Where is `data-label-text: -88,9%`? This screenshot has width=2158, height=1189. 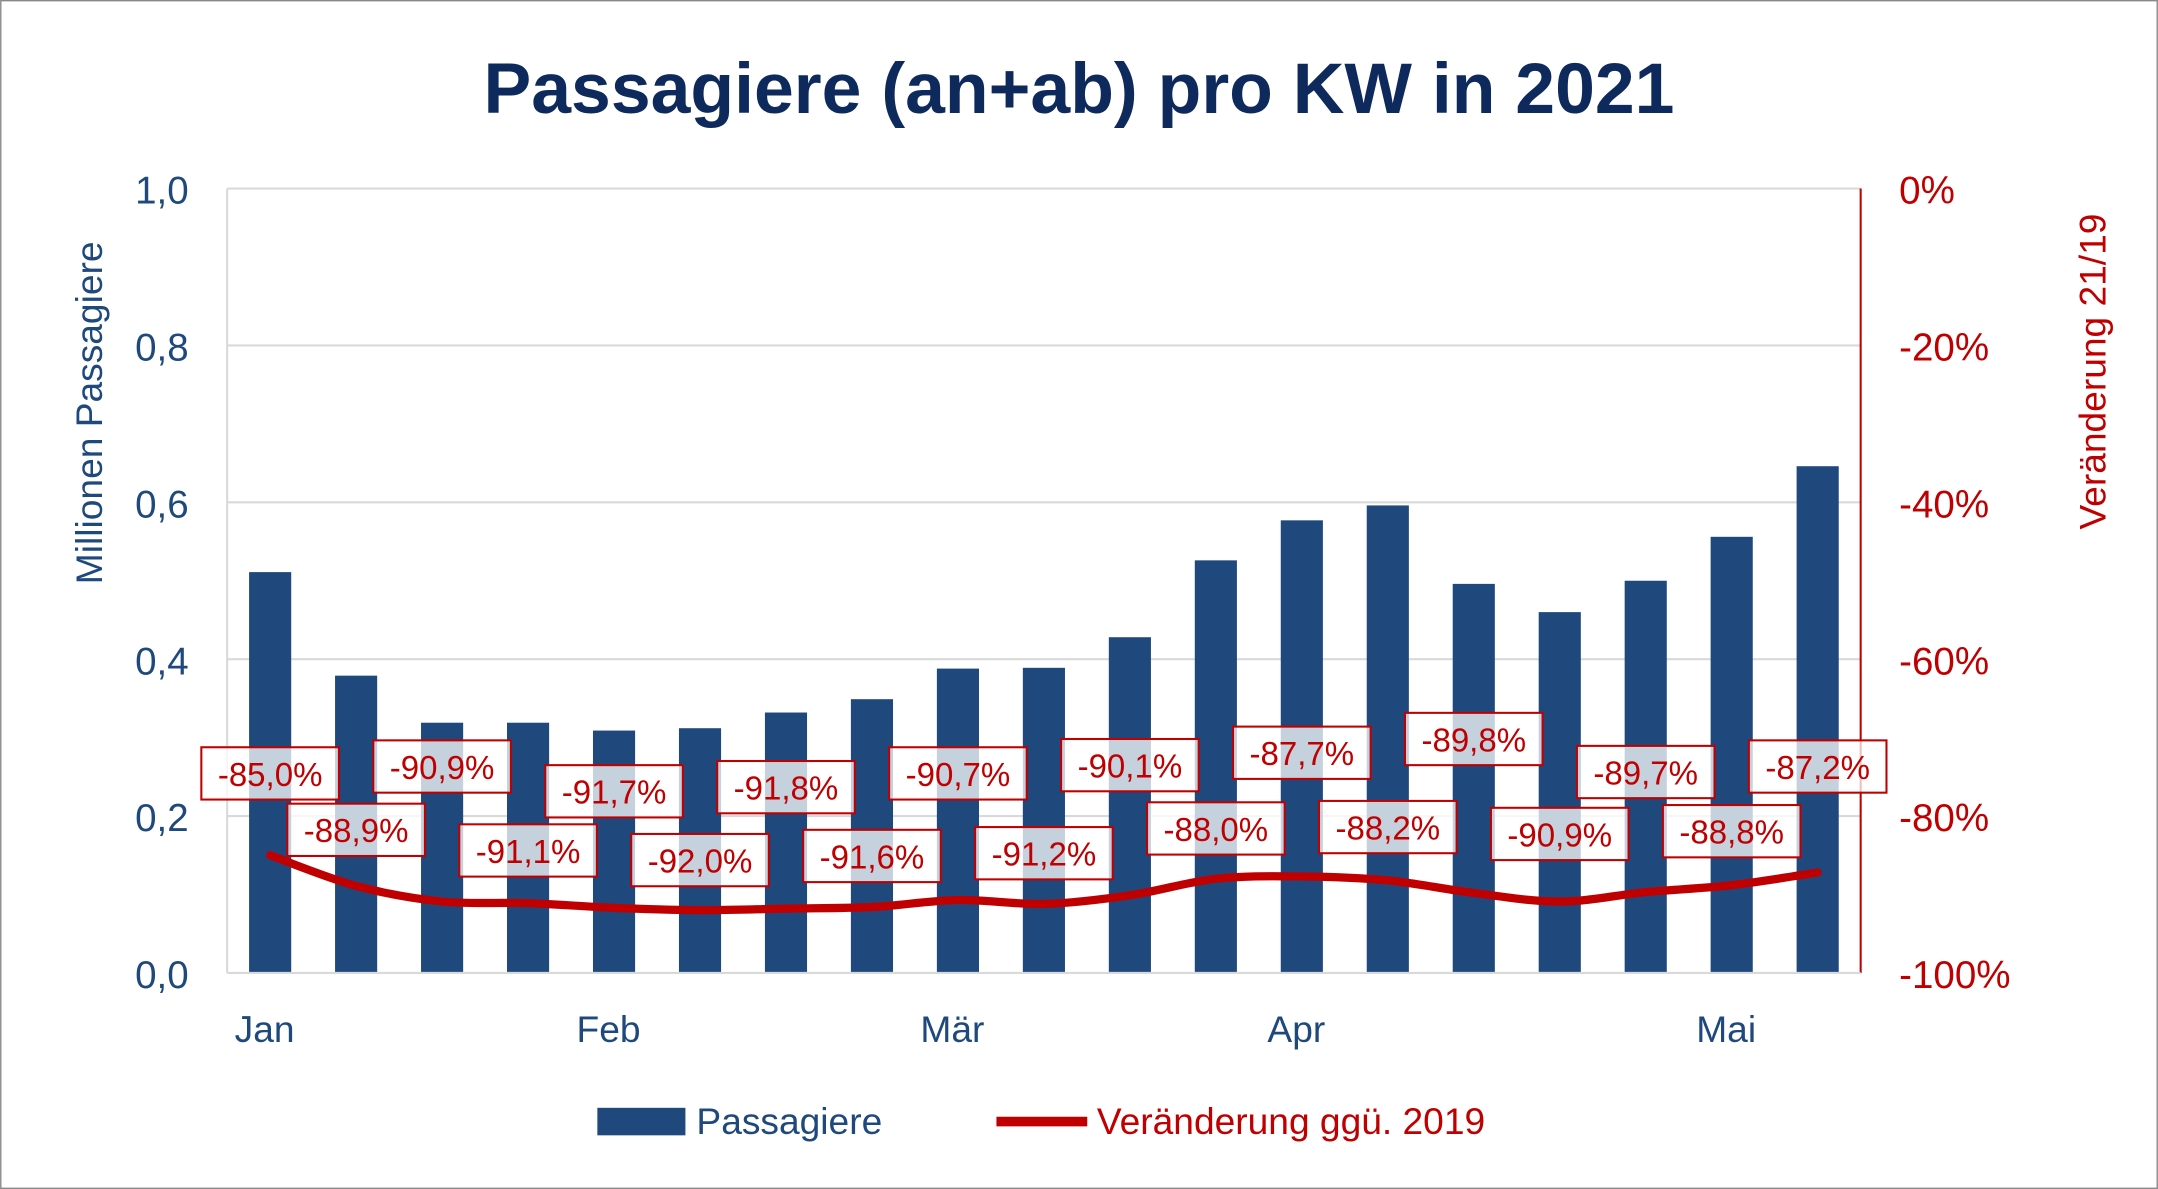 data-label-text: -88,9% is located at coordinates (356, 830).